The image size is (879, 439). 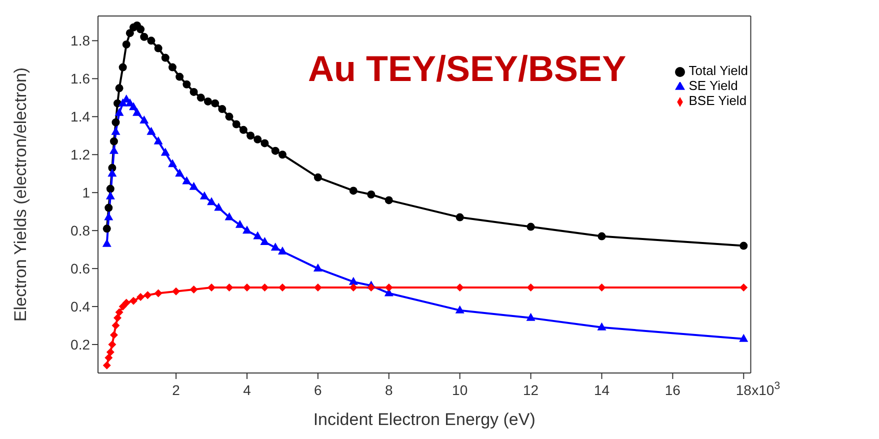 I want to click on x-tick-label: 18, so click(x=744, y=390).